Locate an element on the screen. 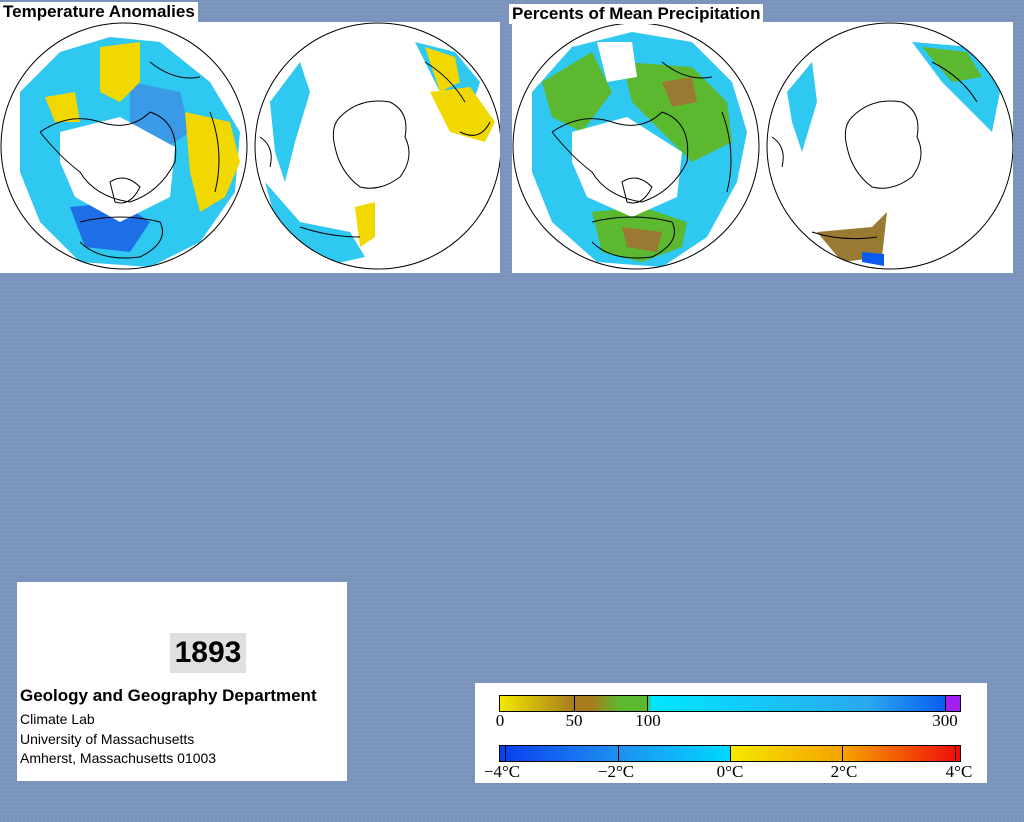 Image resolution: width=1024 pixels, height=822 pixels. precip-south-coastlines is located at coordinates (874, 150).